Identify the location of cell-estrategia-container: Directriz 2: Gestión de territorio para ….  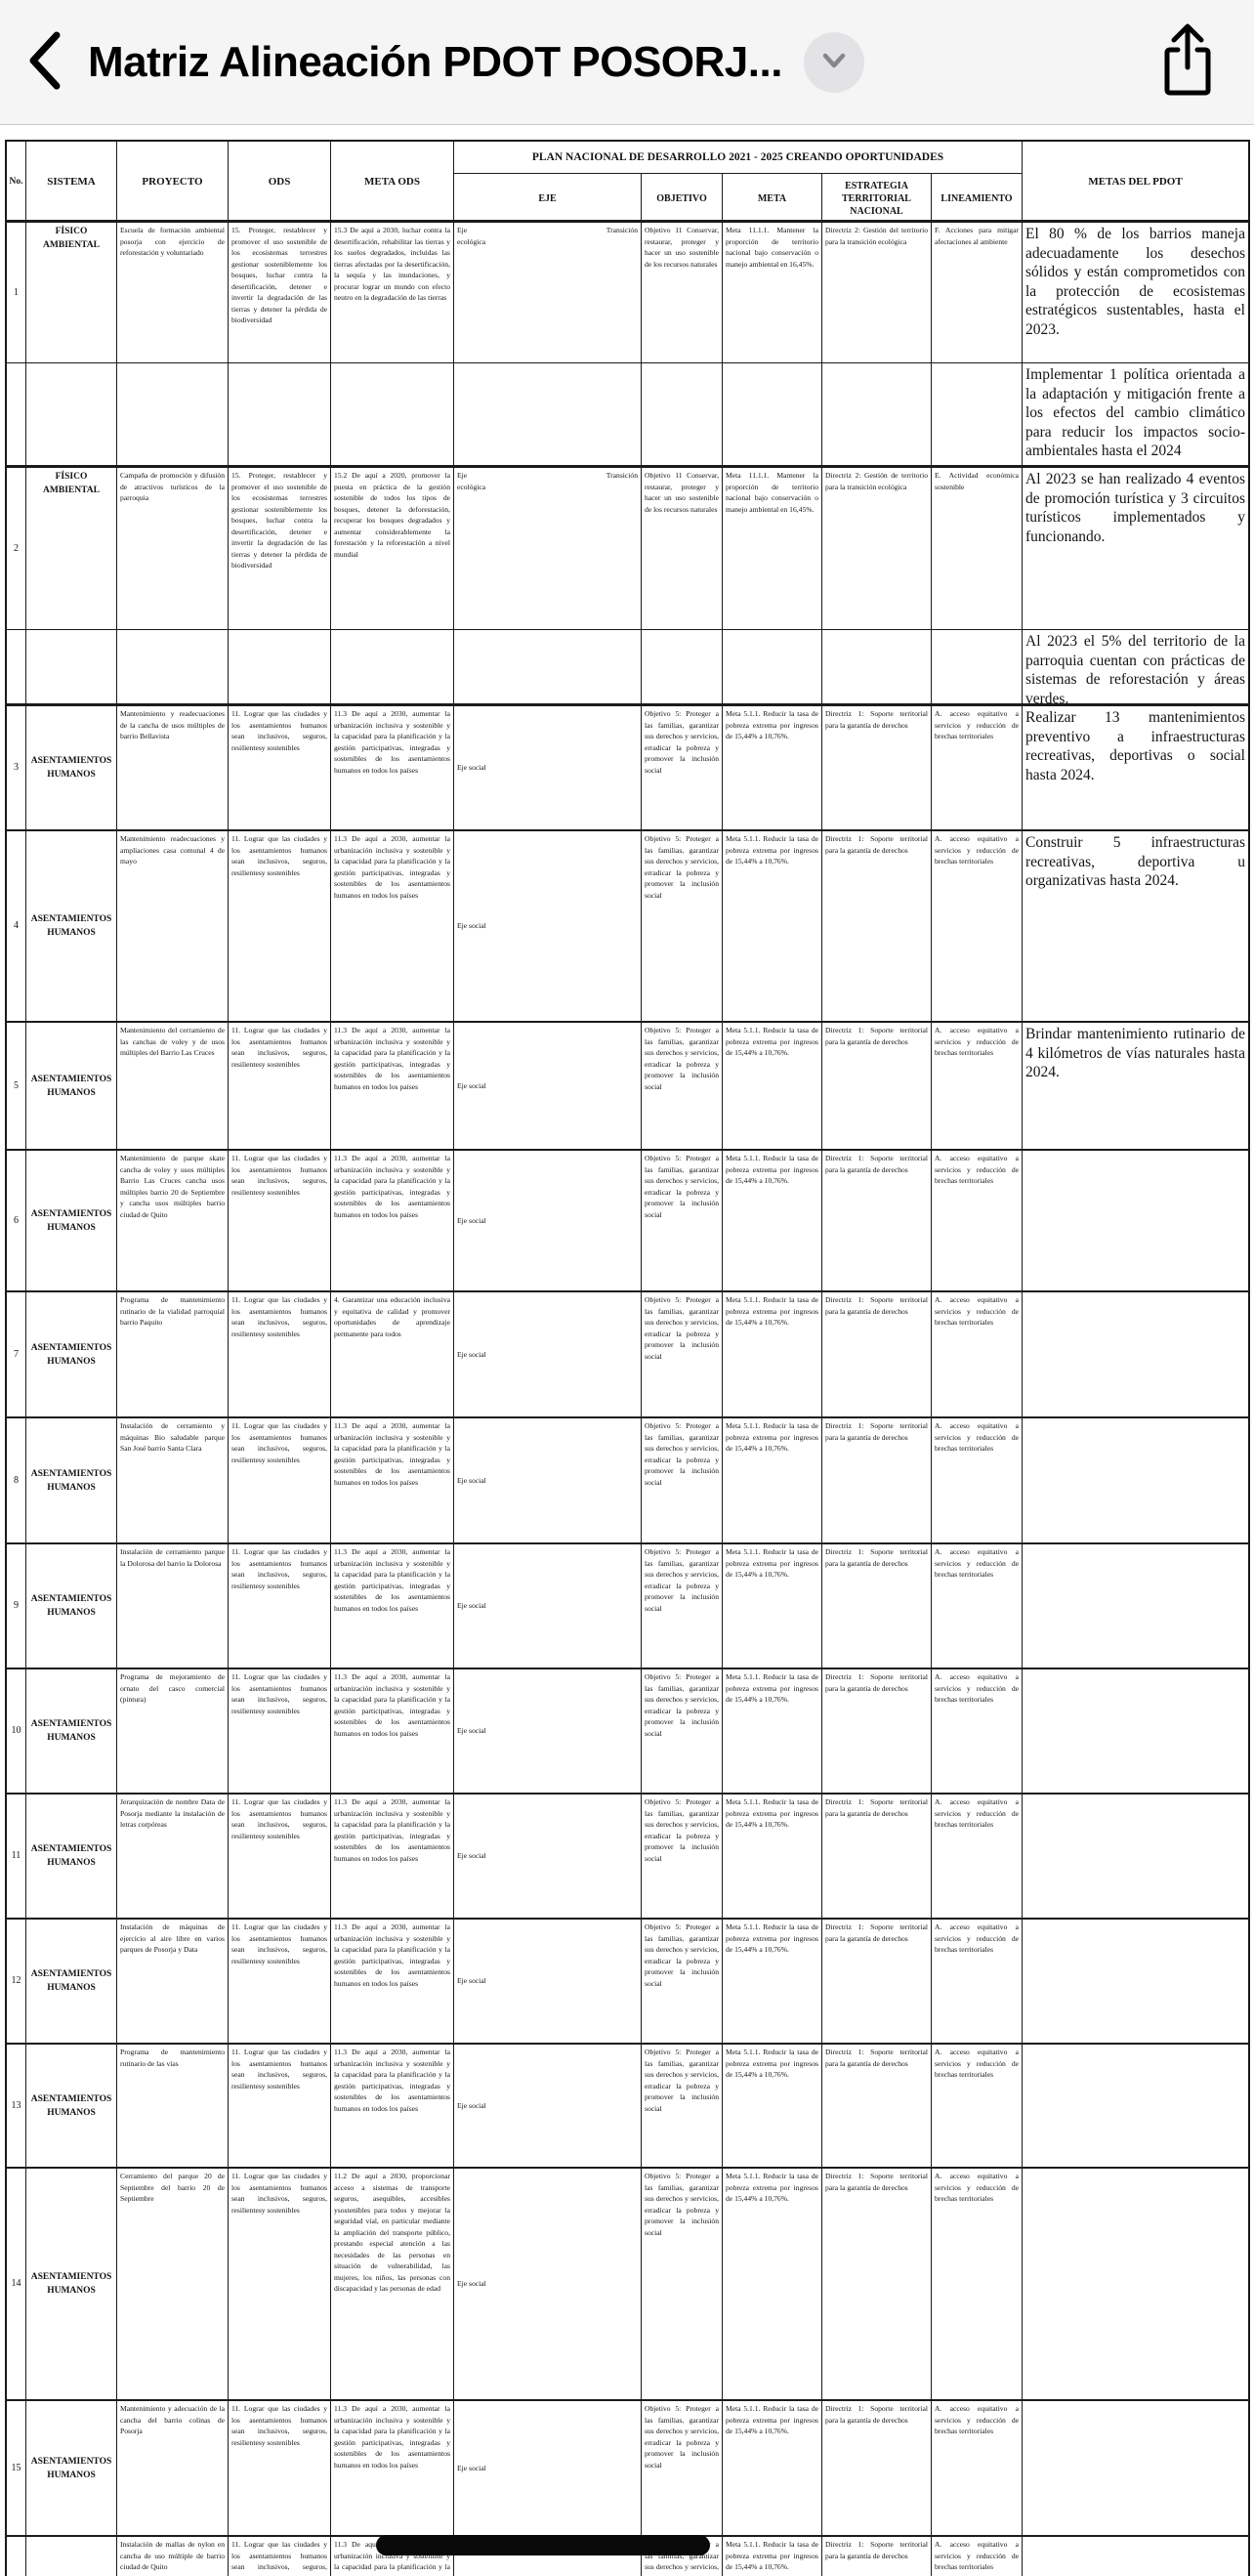
(877, 548).